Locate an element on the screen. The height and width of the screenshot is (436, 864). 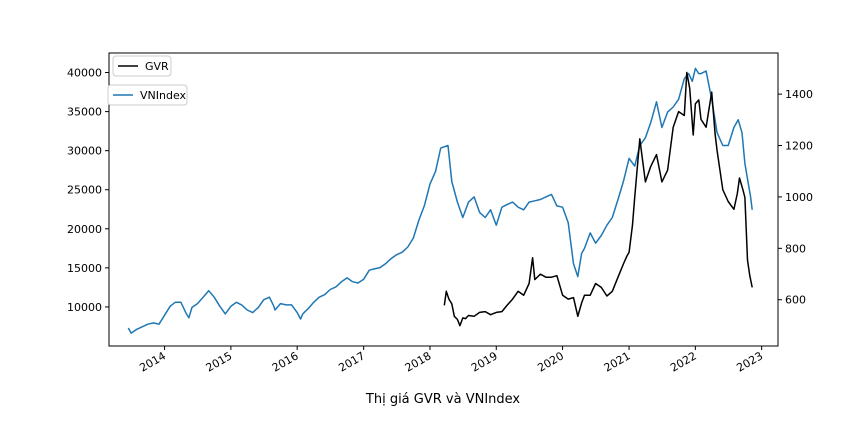
x-tick-label: 2023 is located at coordinates (749, 361).